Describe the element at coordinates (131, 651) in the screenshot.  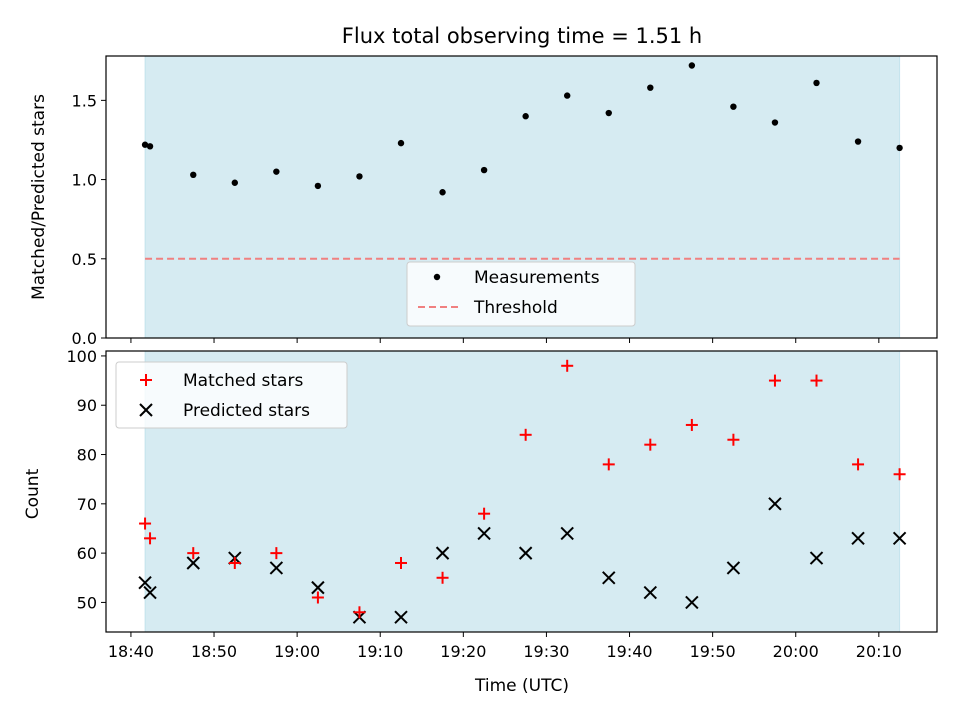
I see `x-tick-label: 18:40` at that location.